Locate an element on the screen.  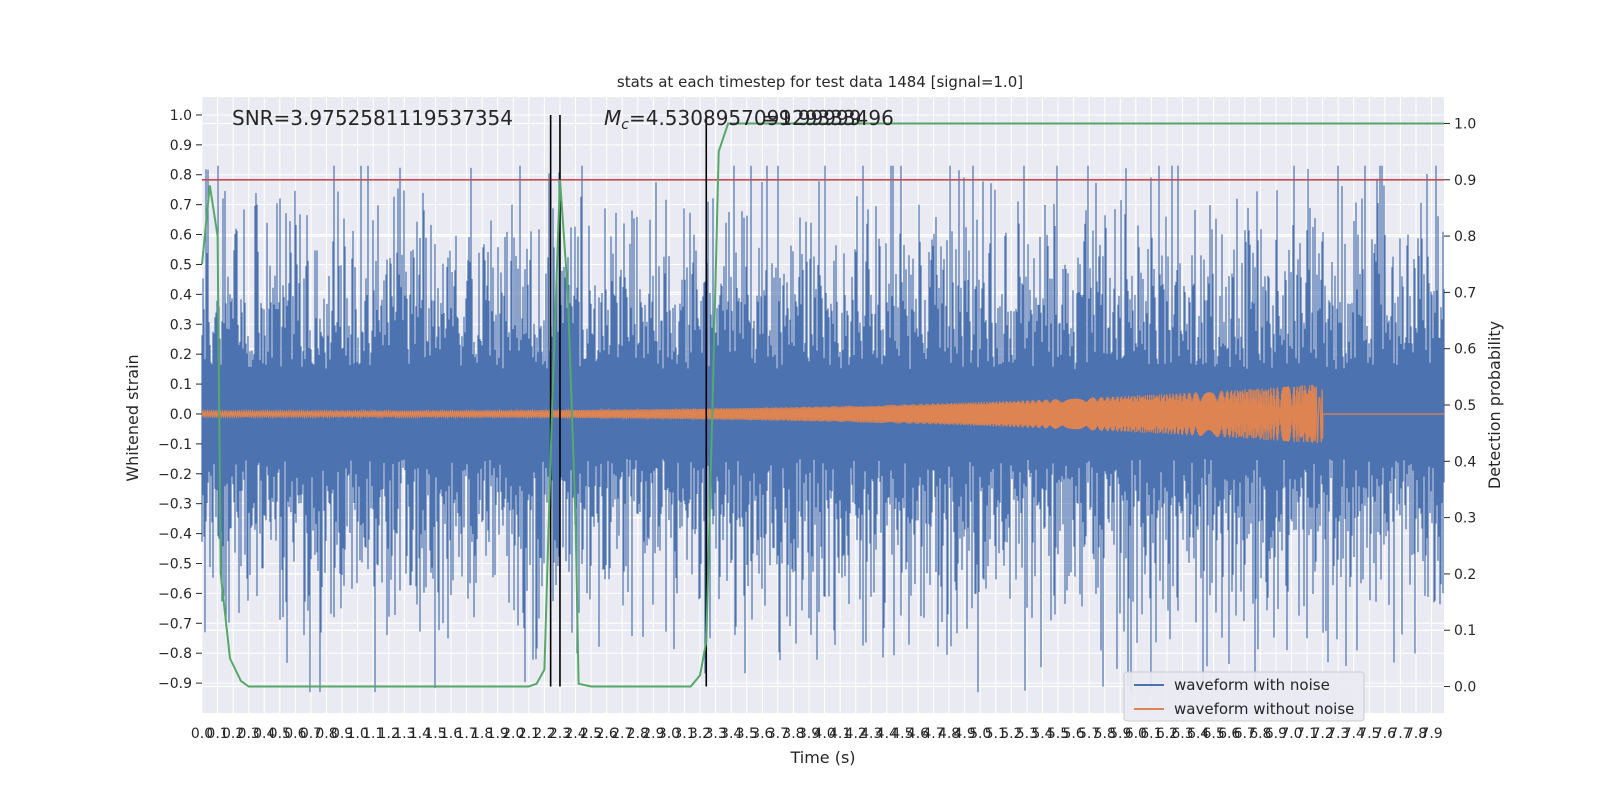
y-tick-label: 0.1 is located at coordinates (181, 385).